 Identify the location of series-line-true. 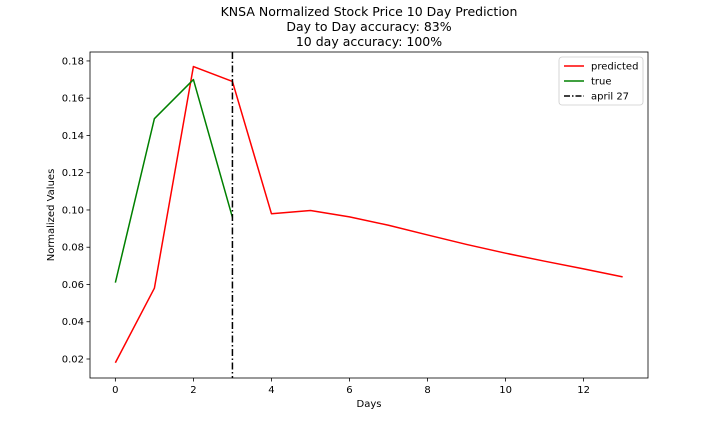
(174, 180).